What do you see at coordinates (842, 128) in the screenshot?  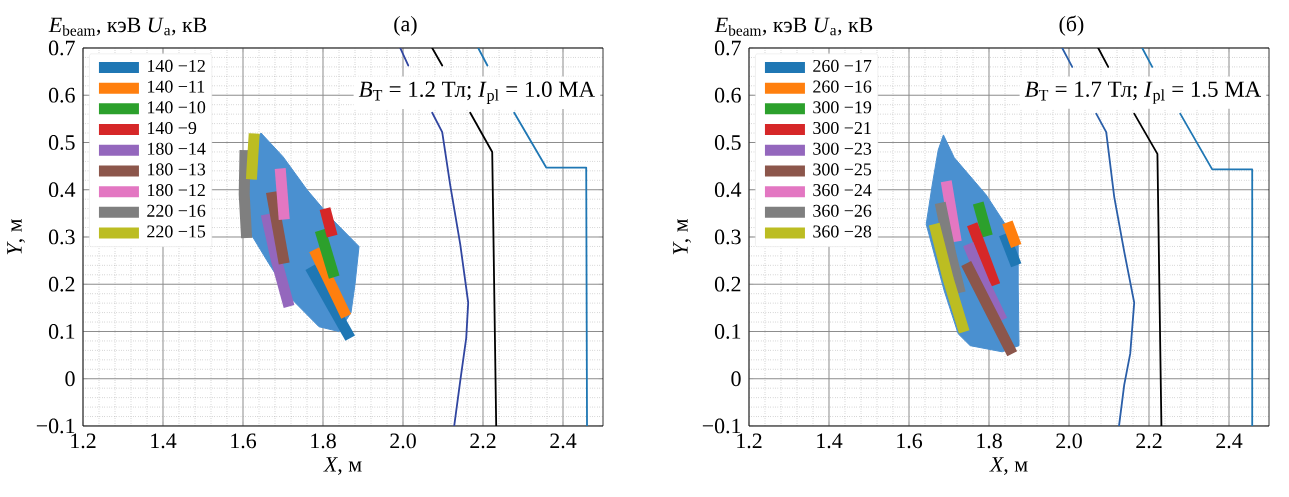 I see `legend-label: 300 −21` at bounding box center [842, 128].